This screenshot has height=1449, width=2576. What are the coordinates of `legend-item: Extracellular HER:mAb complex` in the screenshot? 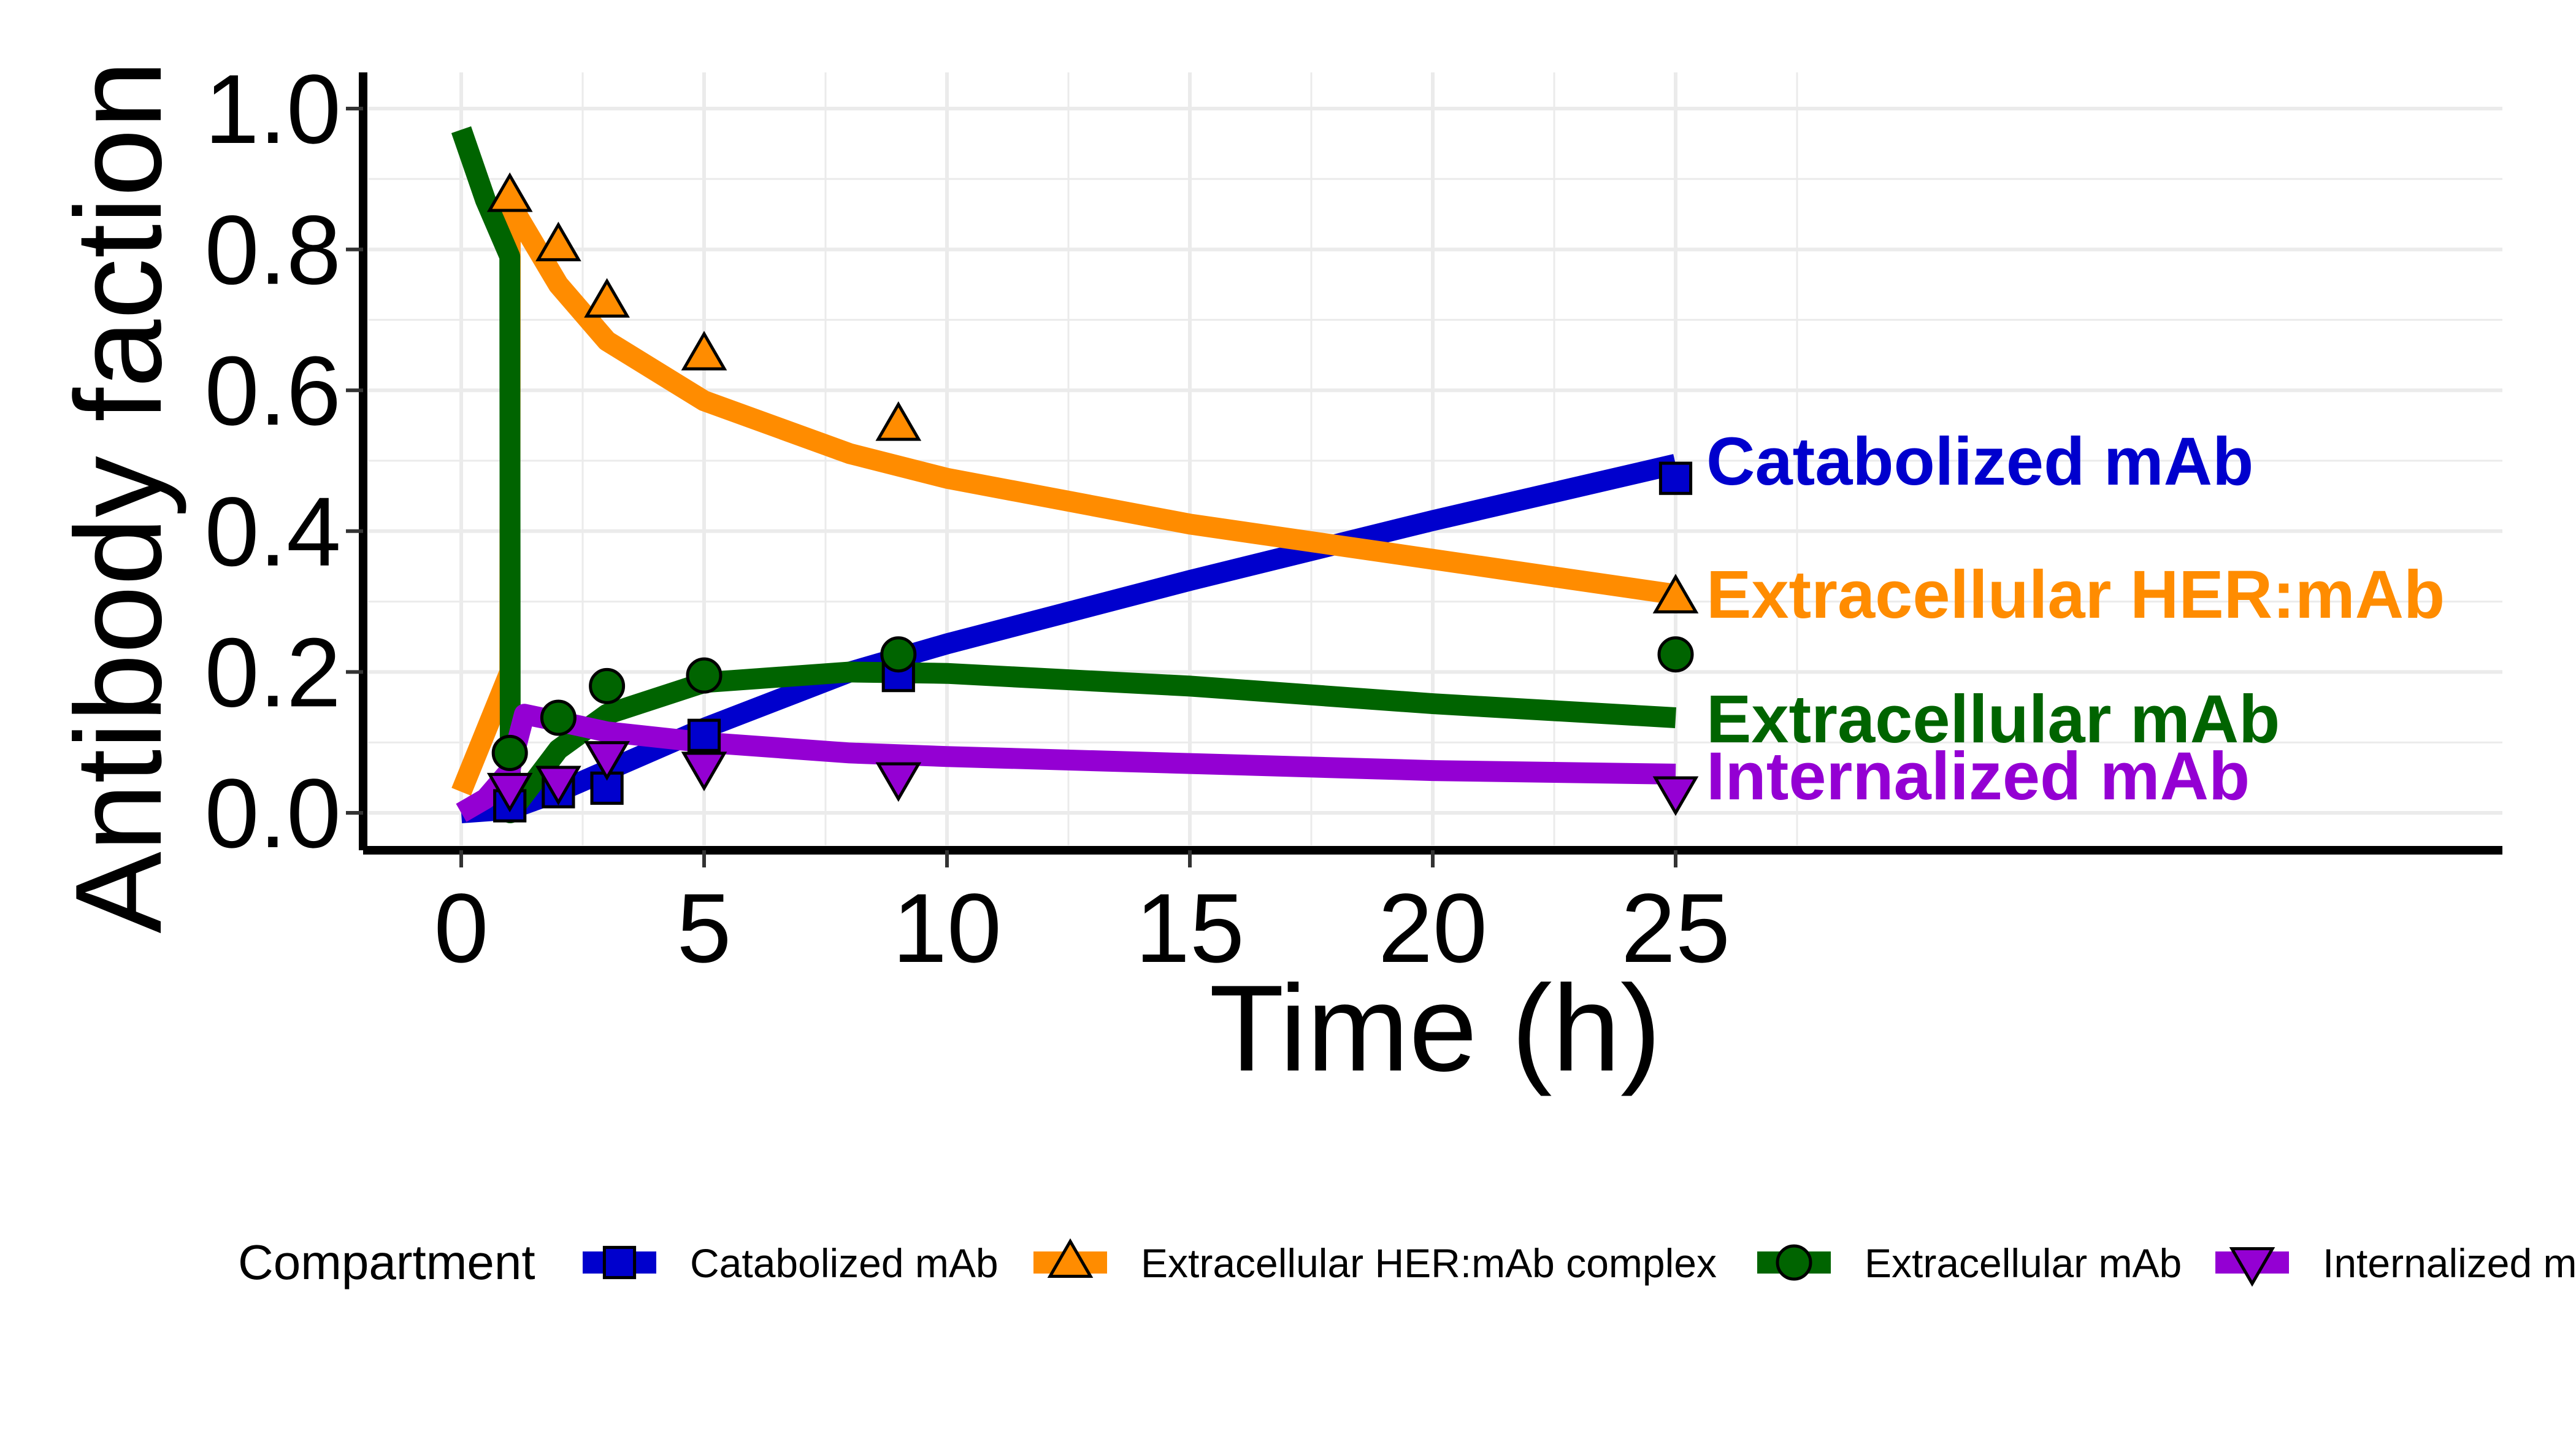 It's located at (1375, 1262).